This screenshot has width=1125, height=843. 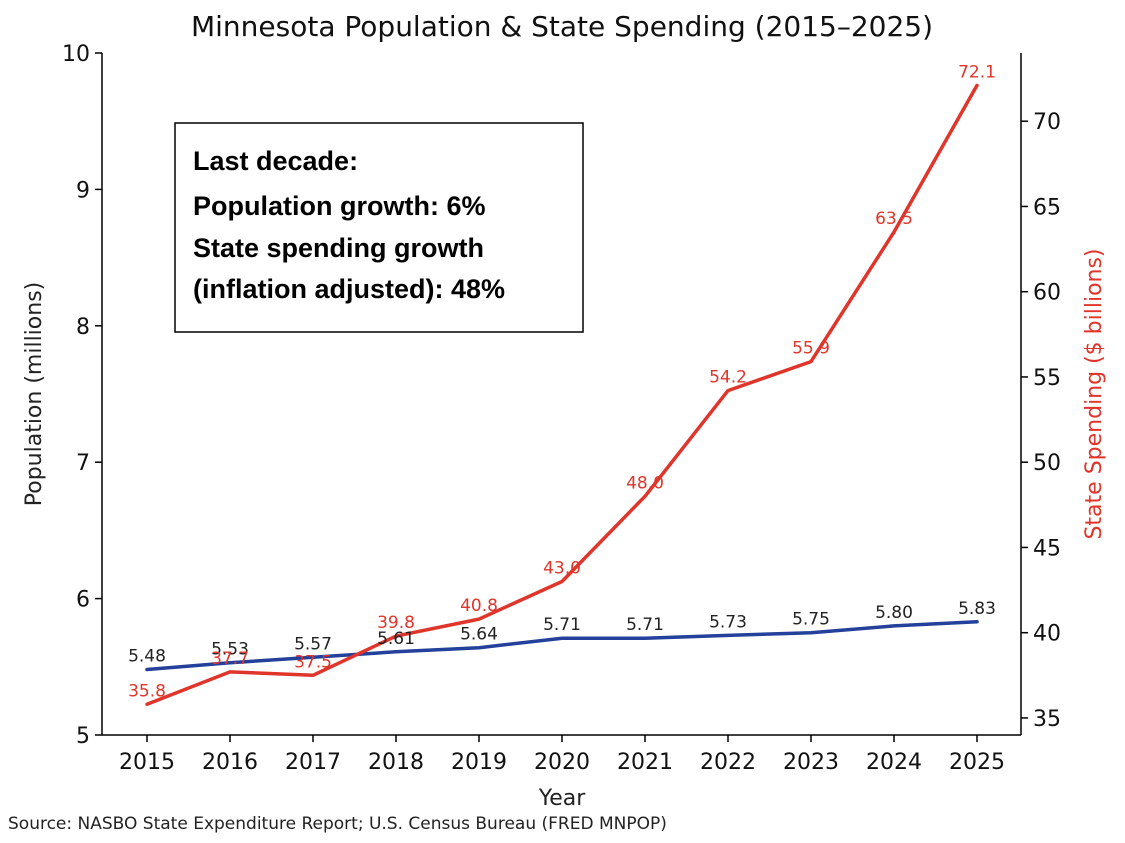 I want to click on x-tick-label: 2024, so click(x=894, y=762).